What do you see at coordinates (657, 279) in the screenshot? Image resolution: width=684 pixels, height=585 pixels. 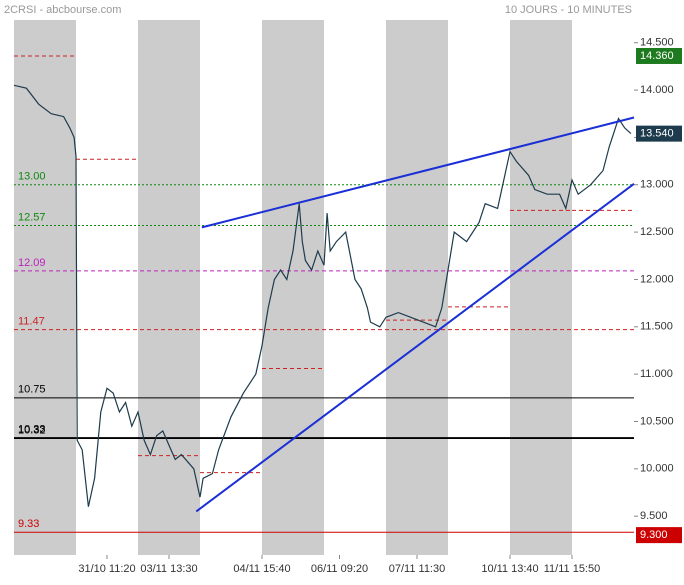 I see `y-tick-label: 12.000` at bounding box center [657, 279].